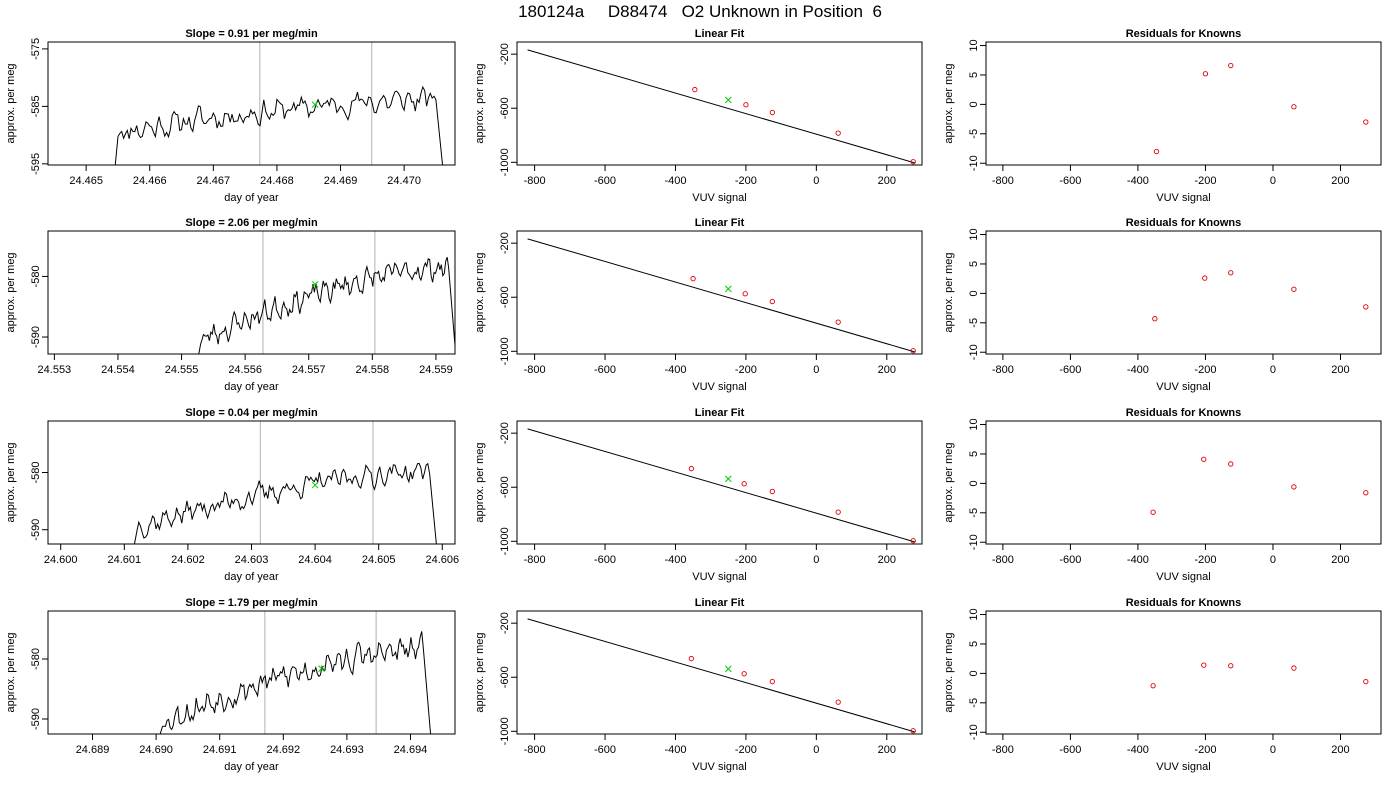 The height and width of the screenshot is (800, 1400). Describe the element at coordinates (535, 181) in the screenshot. I see `x-tick-label: -800` at that location.